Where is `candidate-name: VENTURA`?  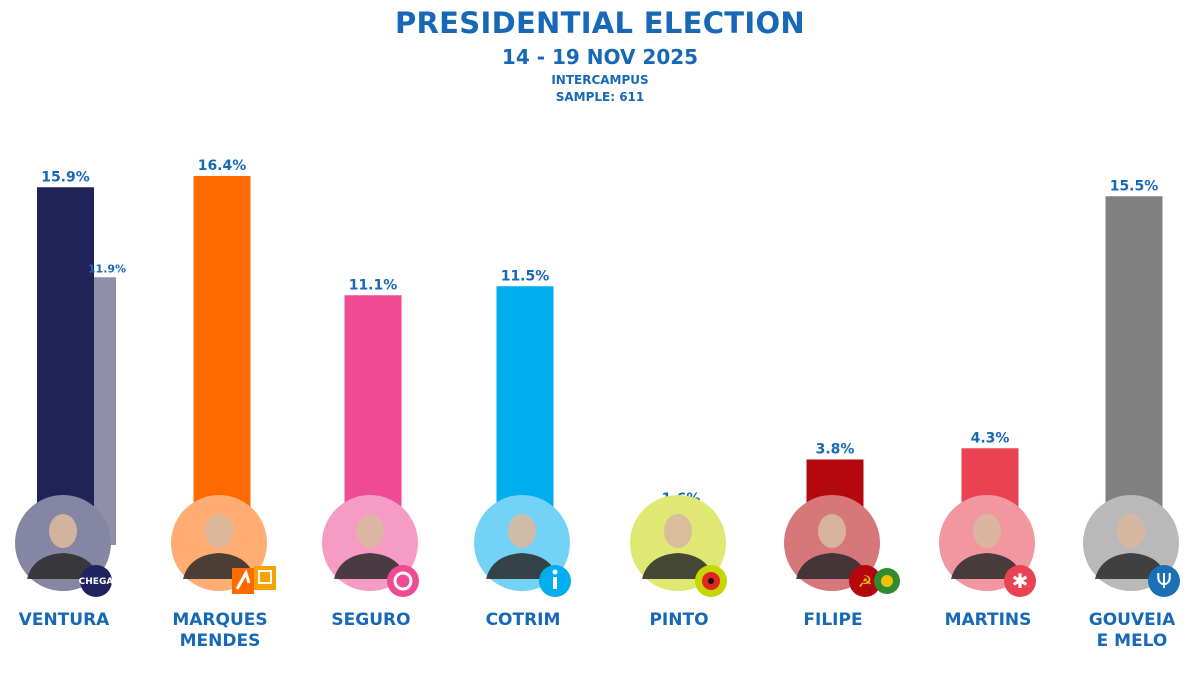 candidate-name: VENTURA is located at coordinates (64, 620).